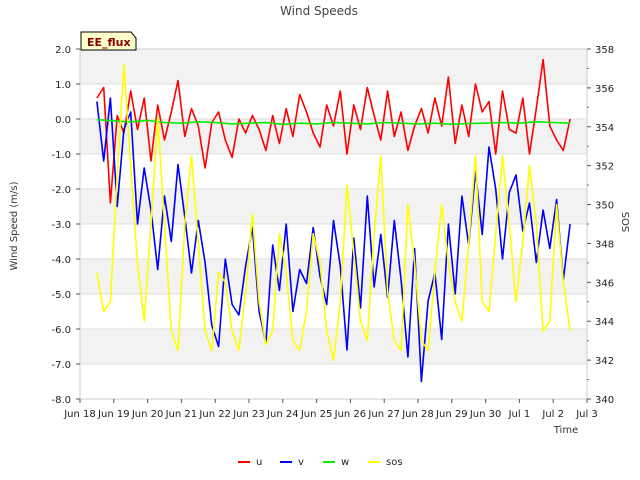 This screenshot has width=640, height=480. I want to click on x-tick-label: Jun 24, so click(282, 414).